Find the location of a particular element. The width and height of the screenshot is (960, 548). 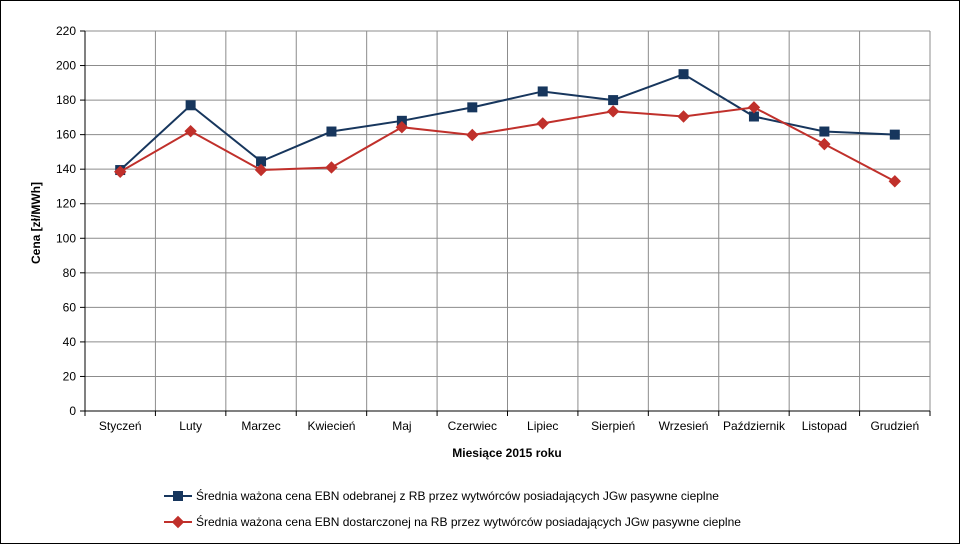

x-tick-label: Marzec is located at coordinates (260, 426).